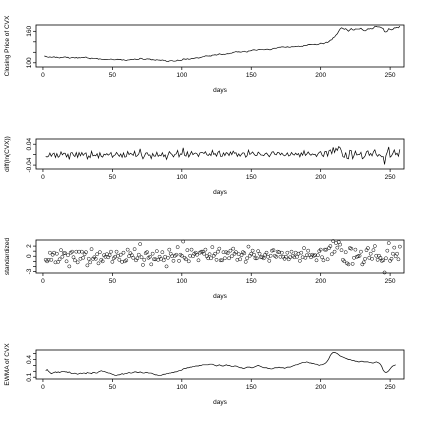 This screenshot has width=423, height=422. Describe the element at coordinates (220, 364) in the screenshot. I see `series-line-ewma` at that location.